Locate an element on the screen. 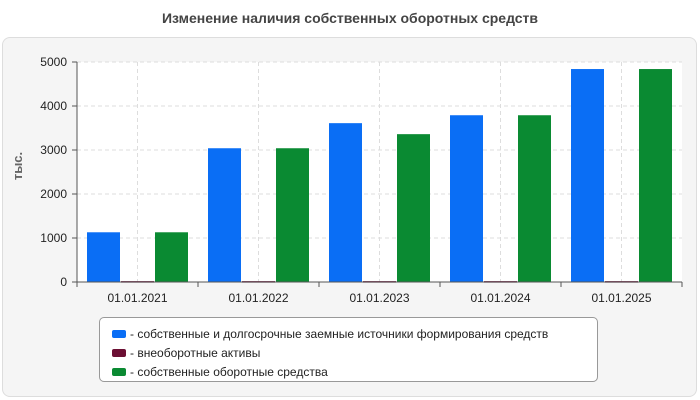  x-tick-label: 01.01.2022 is located at coordinates (258, 298).